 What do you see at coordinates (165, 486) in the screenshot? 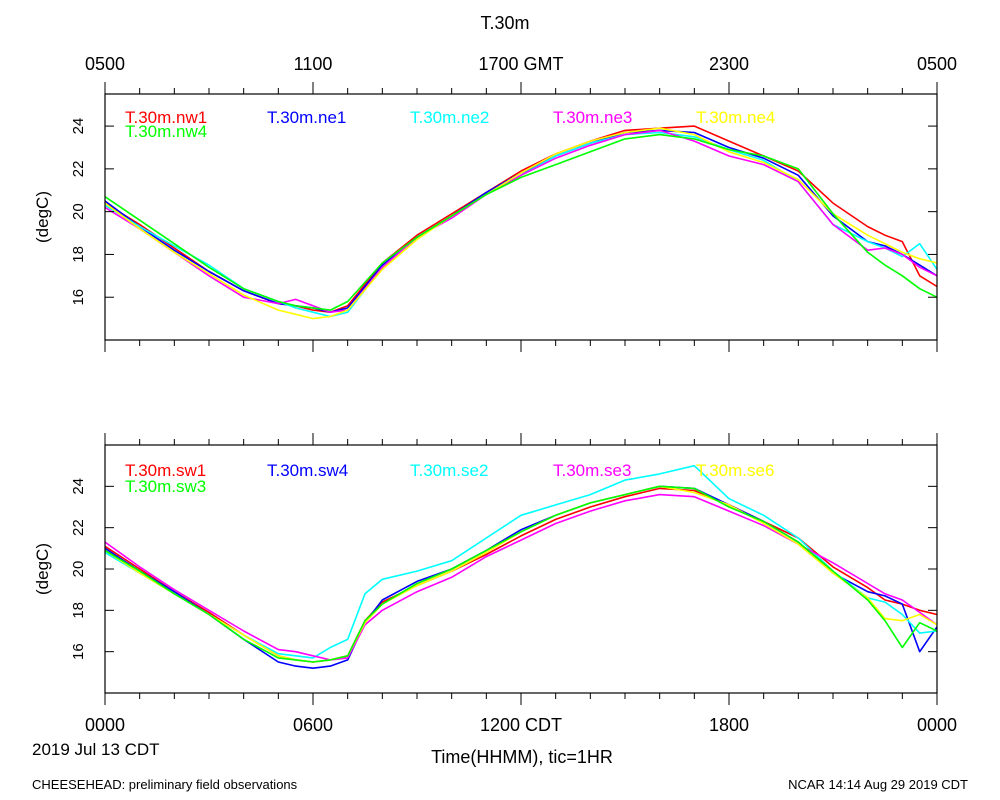
I see `legend-entry-T.30m.sw3: T.30m.sw3` at bounding box center [165, 486].